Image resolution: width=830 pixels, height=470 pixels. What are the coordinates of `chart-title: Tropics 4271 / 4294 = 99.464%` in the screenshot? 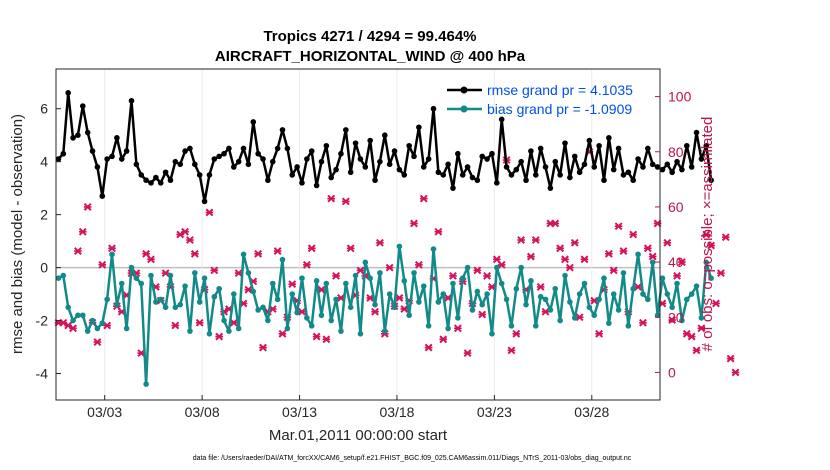 It's located at (369, 36).